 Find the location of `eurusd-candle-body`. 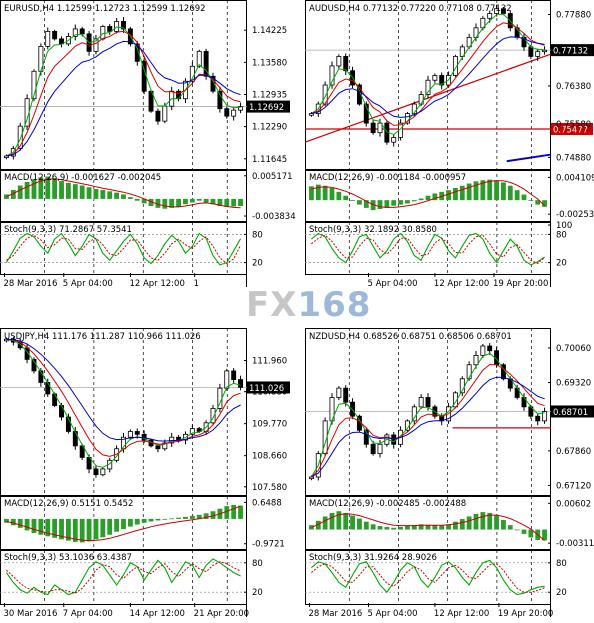

eurusd-candle-body is located at coordinates (48, 39).